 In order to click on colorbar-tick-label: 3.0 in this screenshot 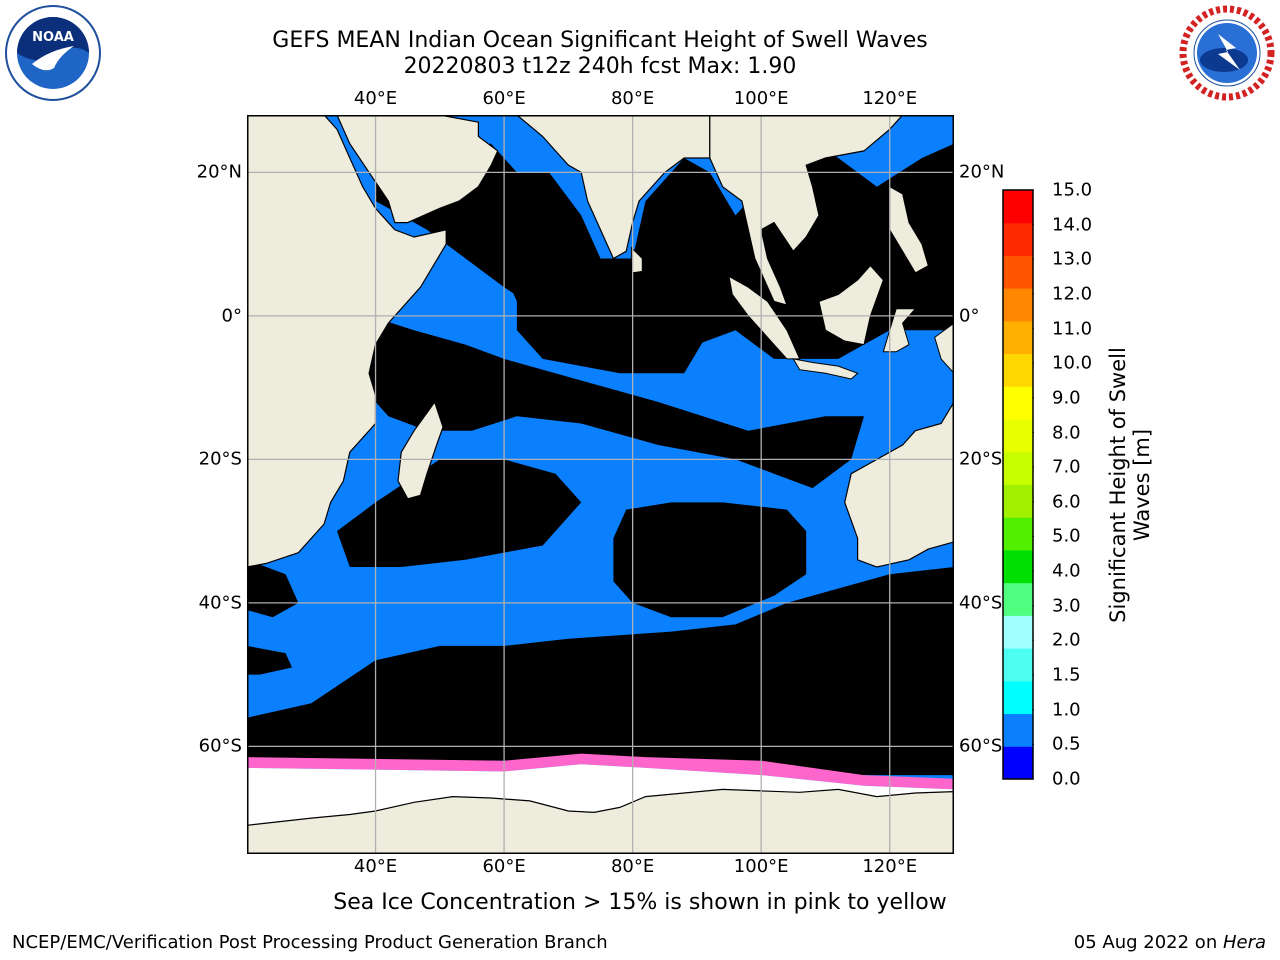, I will do `click(1066, 606)`.